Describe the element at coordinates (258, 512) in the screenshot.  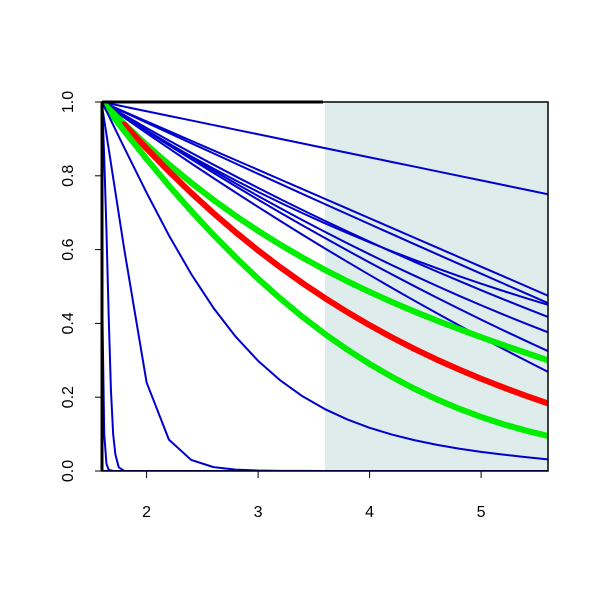
I see `x-tick-label: 3` at that location.